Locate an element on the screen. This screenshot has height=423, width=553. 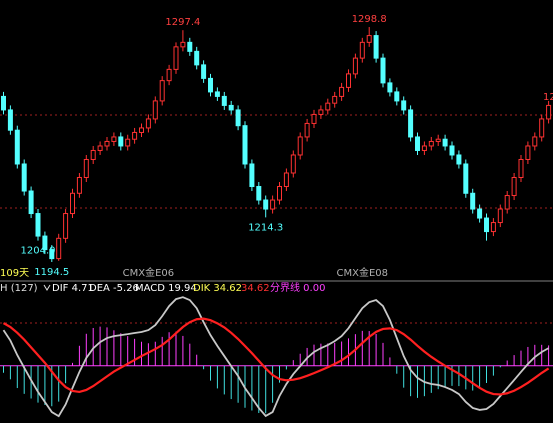
header-item: H (127) is located at coordinates (19, 288).